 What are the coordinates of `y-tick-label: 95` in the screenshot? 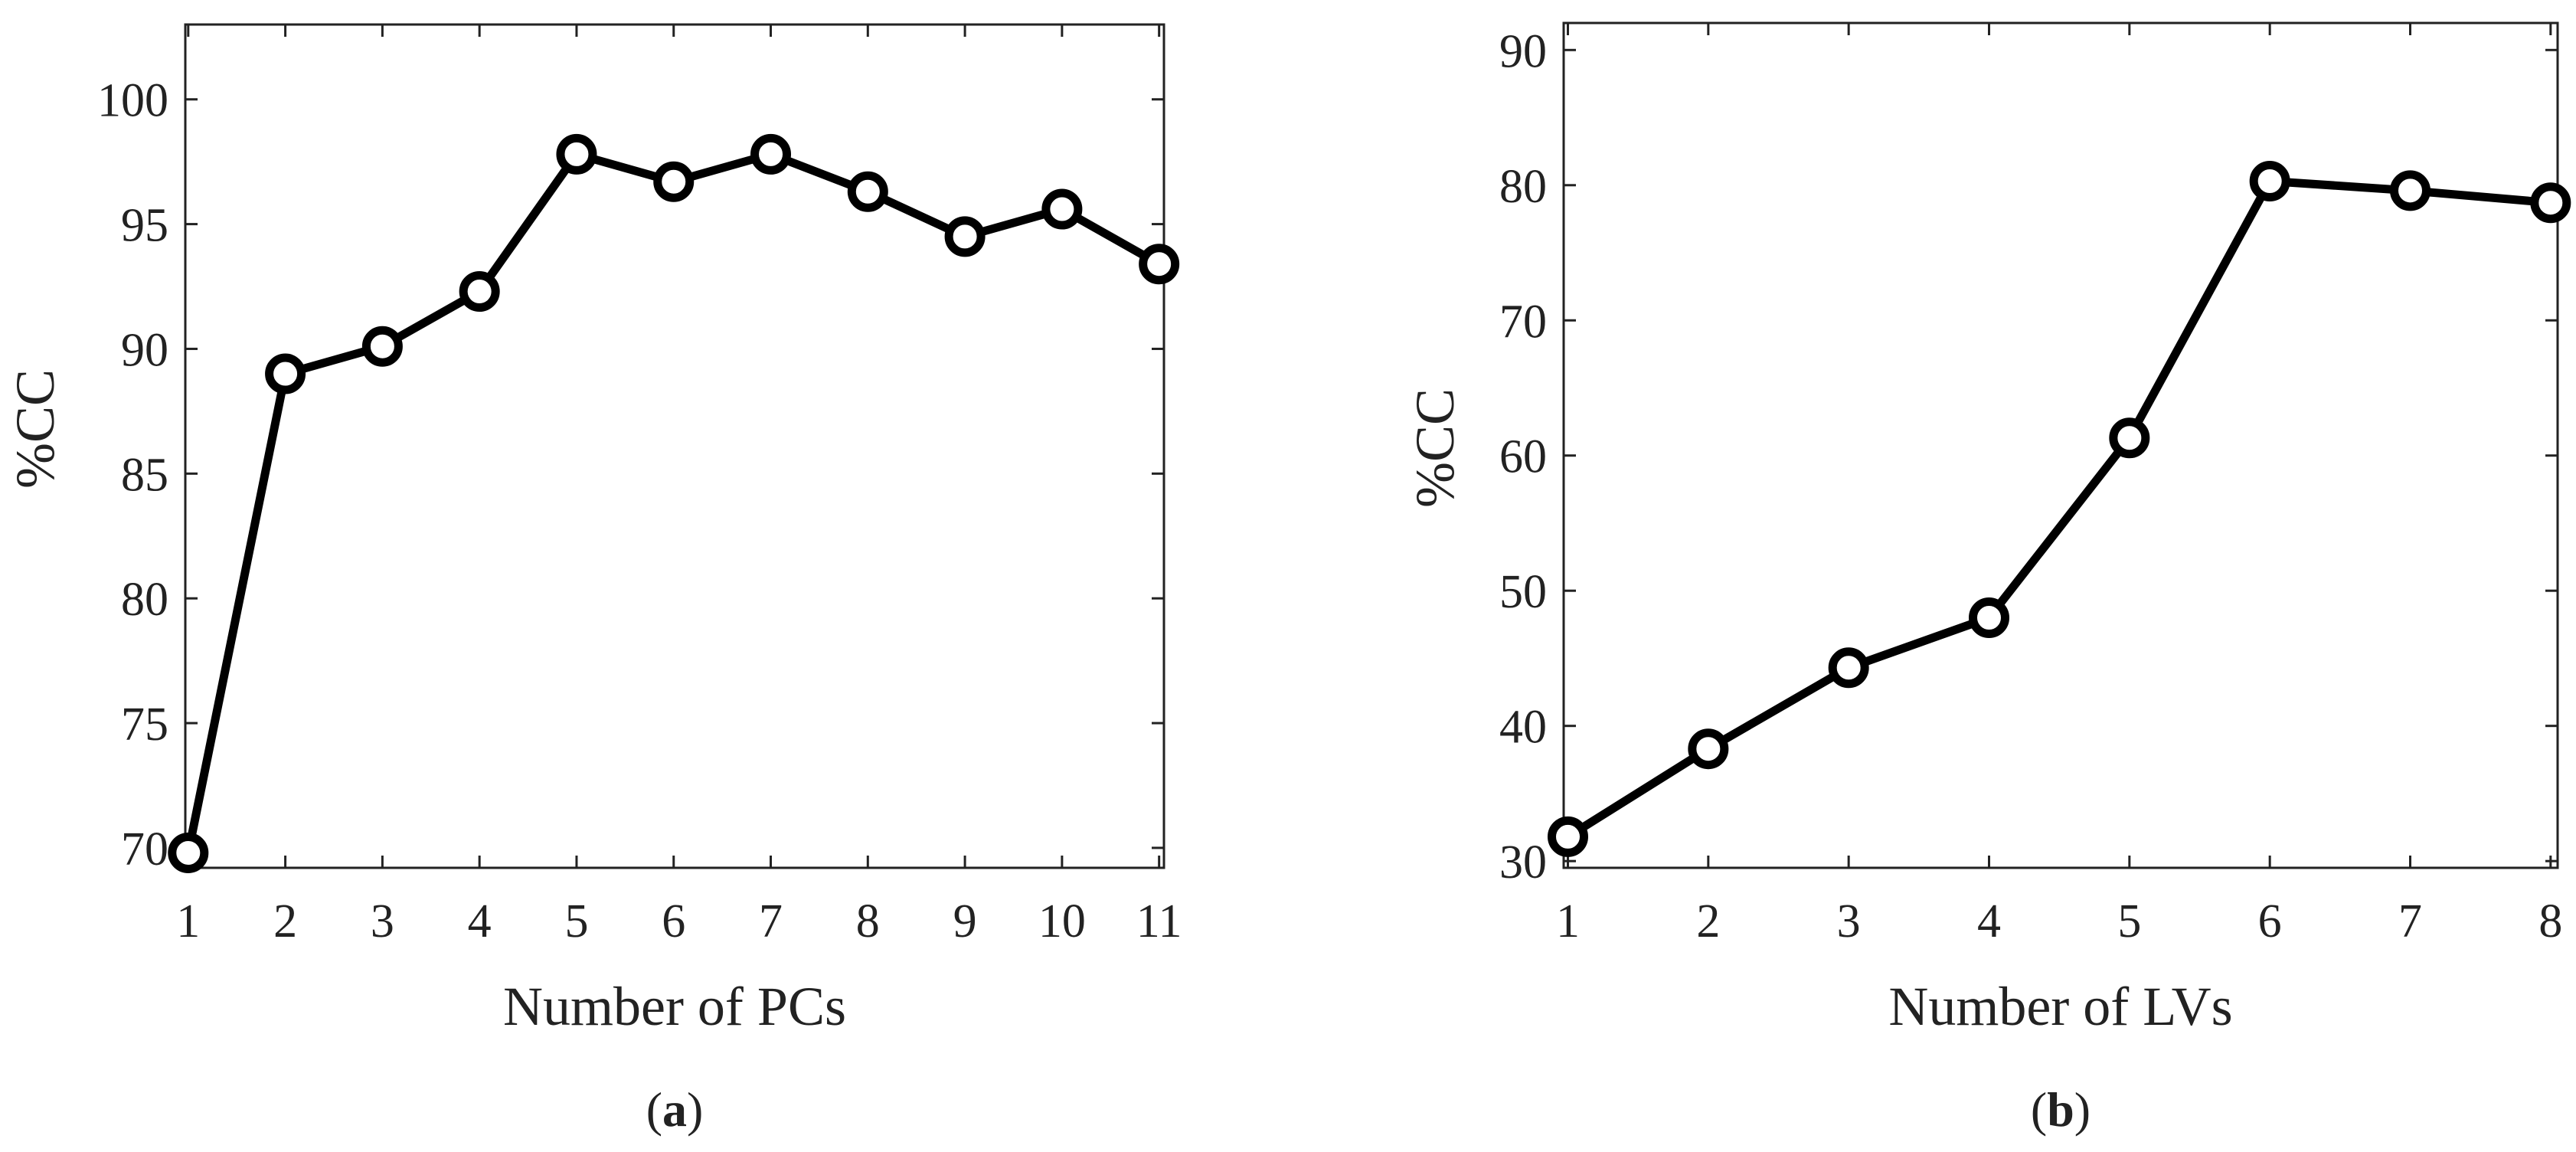 It's located at (144, 226).